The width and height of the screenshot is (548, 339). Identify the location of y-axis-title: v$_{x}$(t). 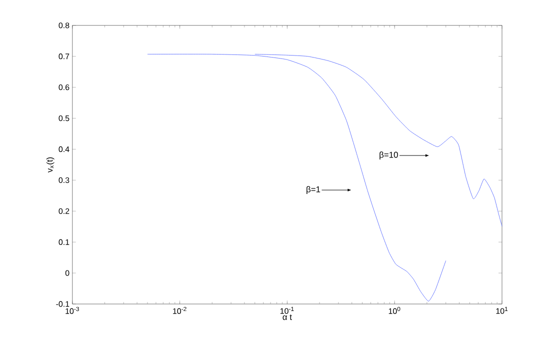
(50, 165).